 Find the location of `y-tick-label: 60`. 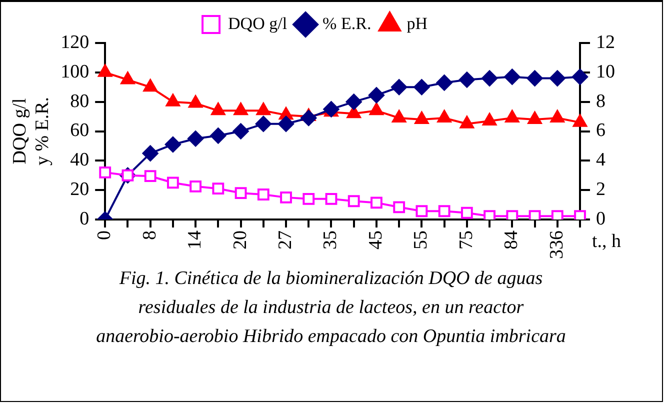

y-tick-label: 60 is located at coordinates (80, 131).